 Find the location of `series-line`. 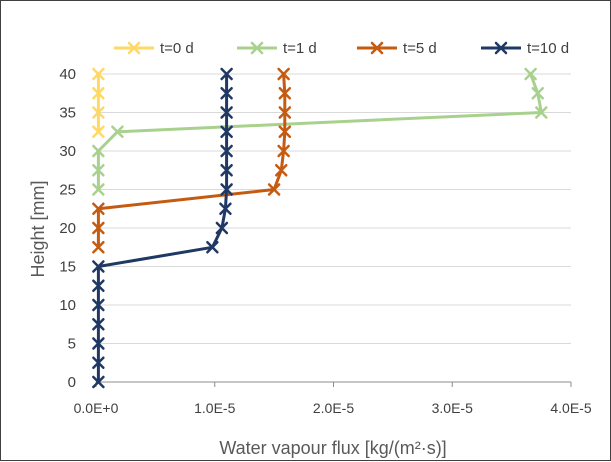

series-line is located at coordinates (191, 160).